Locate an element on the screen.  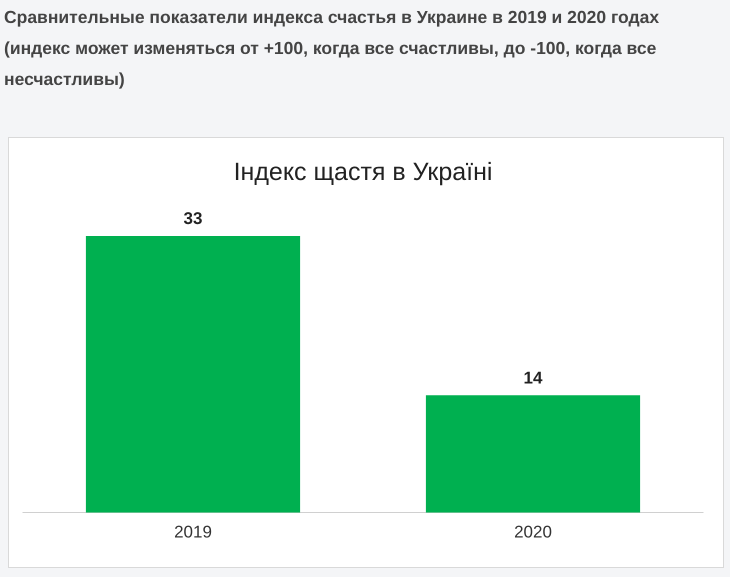
text: Сравнительные показатели индекса счастья в Украине в 2019 и 2020 годах (индекс может изменяться от +100, когда все счастливы, до -100, когда все несчастливы) is located at coordinates (332, 48).